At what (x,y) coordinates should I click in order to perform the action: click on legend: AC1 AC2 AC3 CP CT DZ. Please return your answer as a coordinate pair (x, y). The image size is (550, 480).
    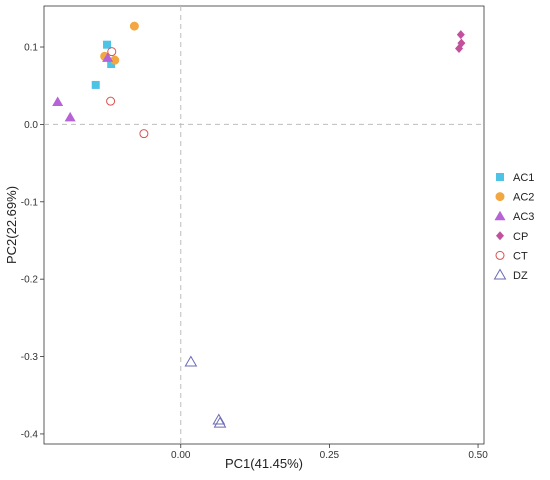
    Looking at the image, I should click on (513, 227).